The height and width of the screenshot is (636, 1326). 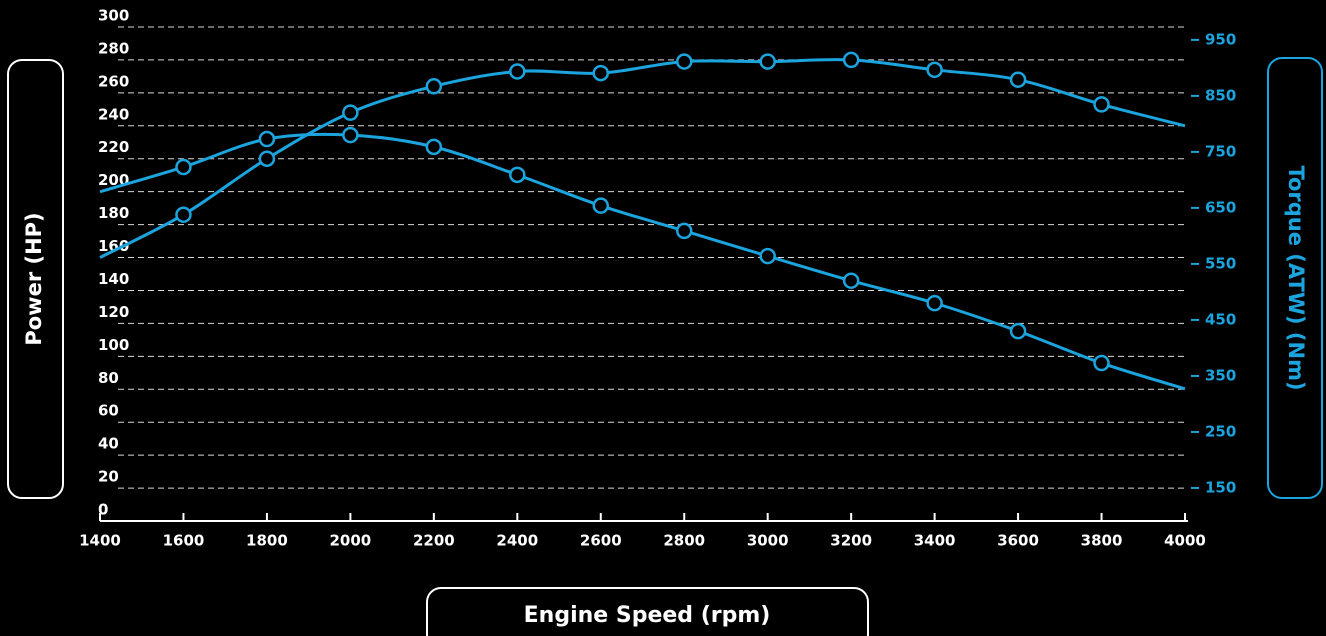 I want to click on y-tick-label: 160, so click(x=113, y=246).